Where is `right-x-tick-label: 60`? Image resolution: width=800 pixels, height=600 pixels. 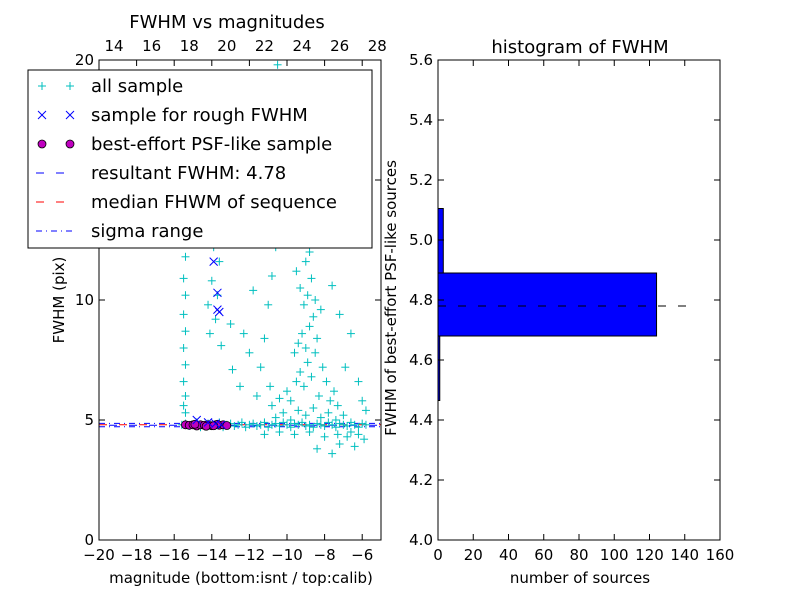 right-x-tick-label: 60 is located at coordinates (543, 555).